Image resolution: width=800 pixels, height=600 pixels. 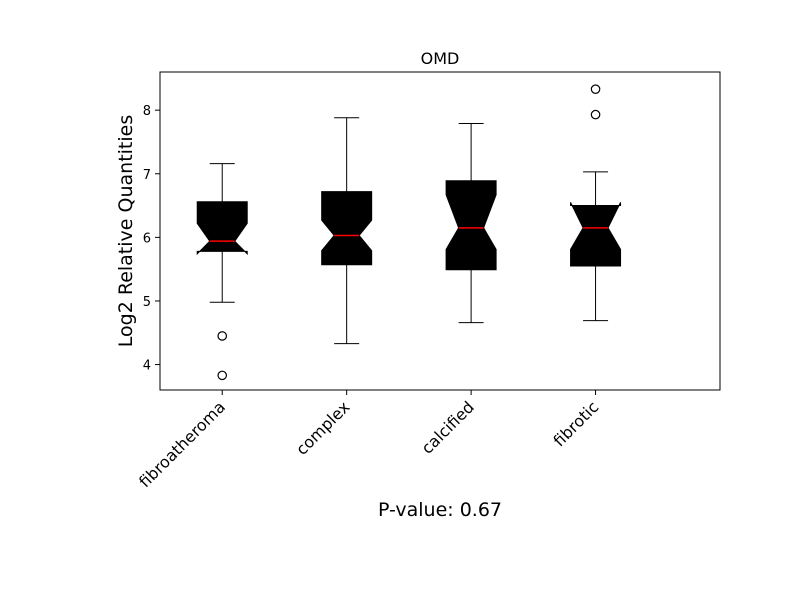 I want to click on y-tick-label: 4, so click(x=147, y=366).